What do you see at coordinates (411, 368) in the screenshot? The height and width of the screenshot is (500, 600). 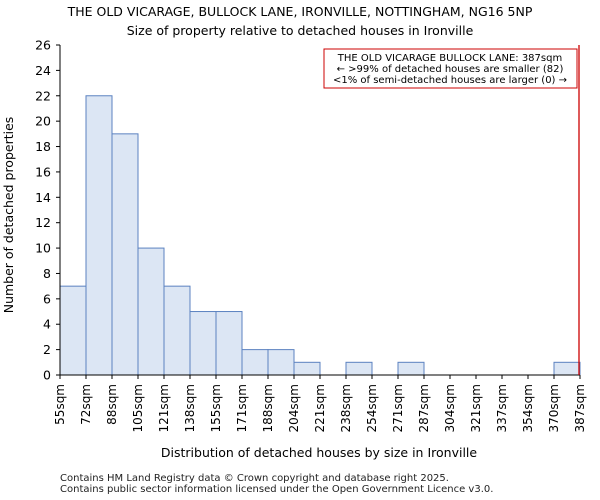 I see `bar-271sqm` at bounding box center [411, 368].